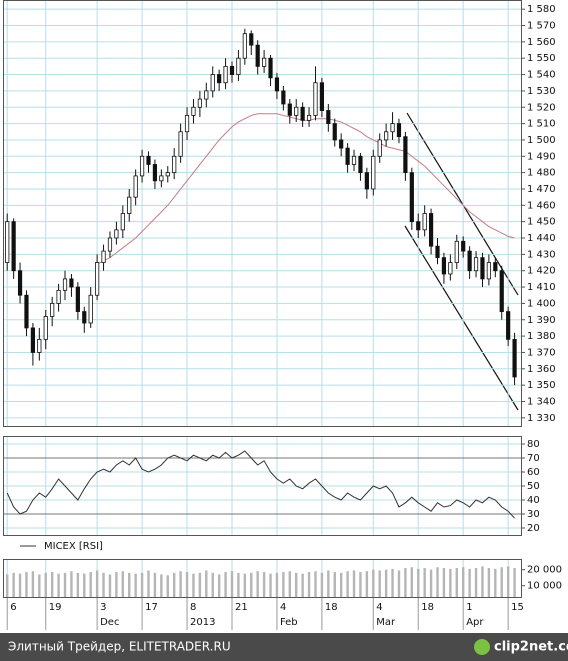 The width and height of the screenshot is (568, 661). I want to click on y-tick-label: 1 460, so click(541, 205).